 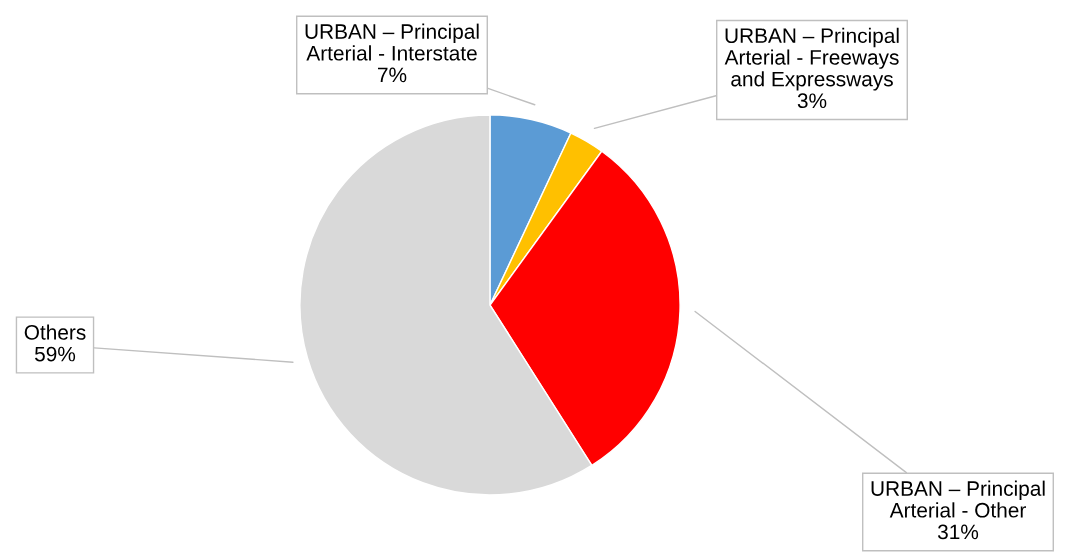 What do you see at coordinates (392, 75) in the screenshot?
I see `data-label: 7%` at bounding box center [392, 75].